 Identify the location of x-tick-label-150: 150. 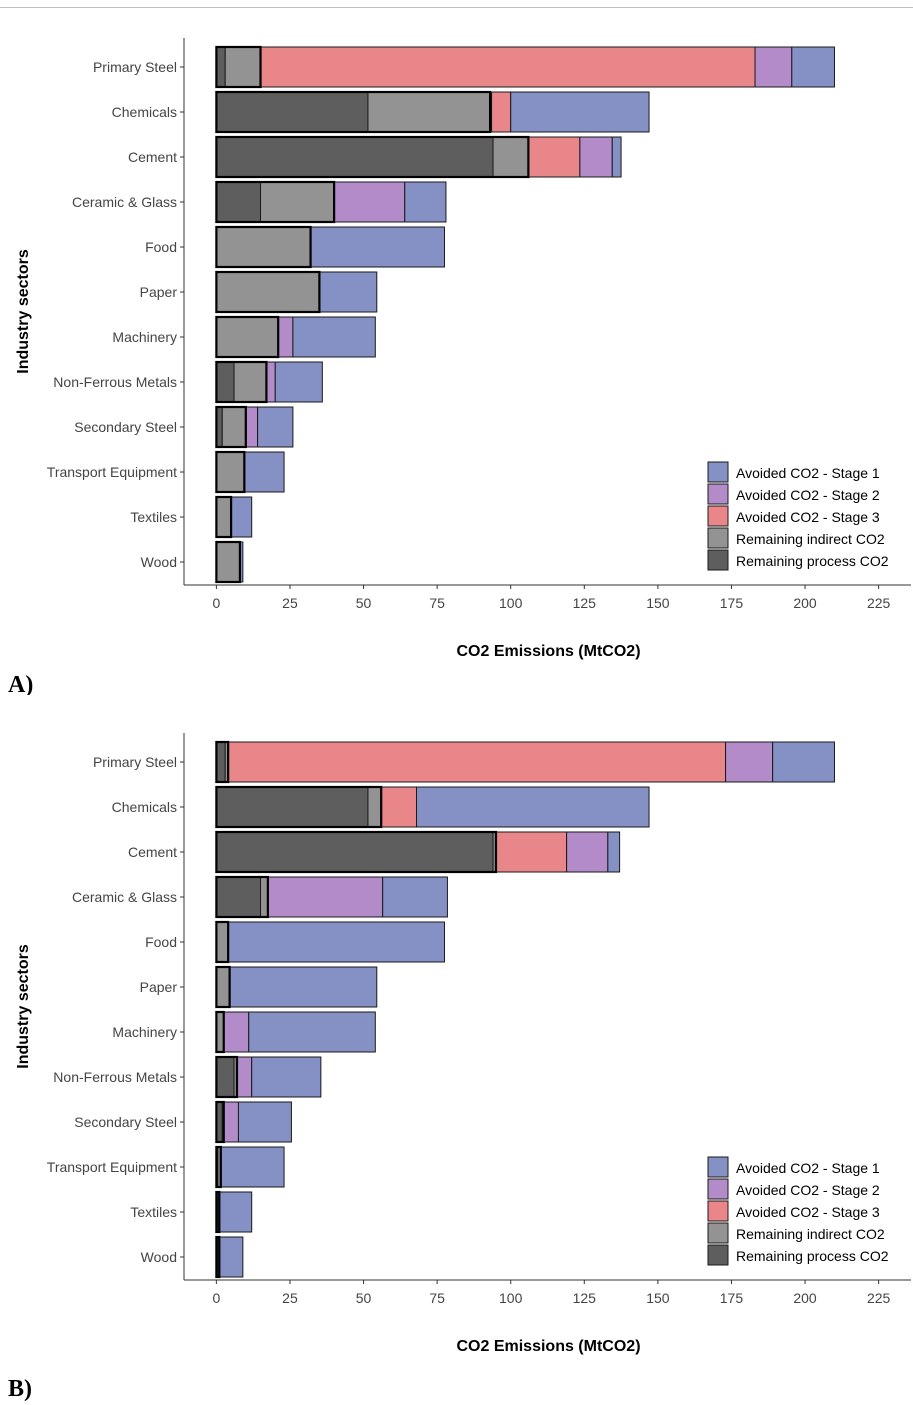
(658, 603).